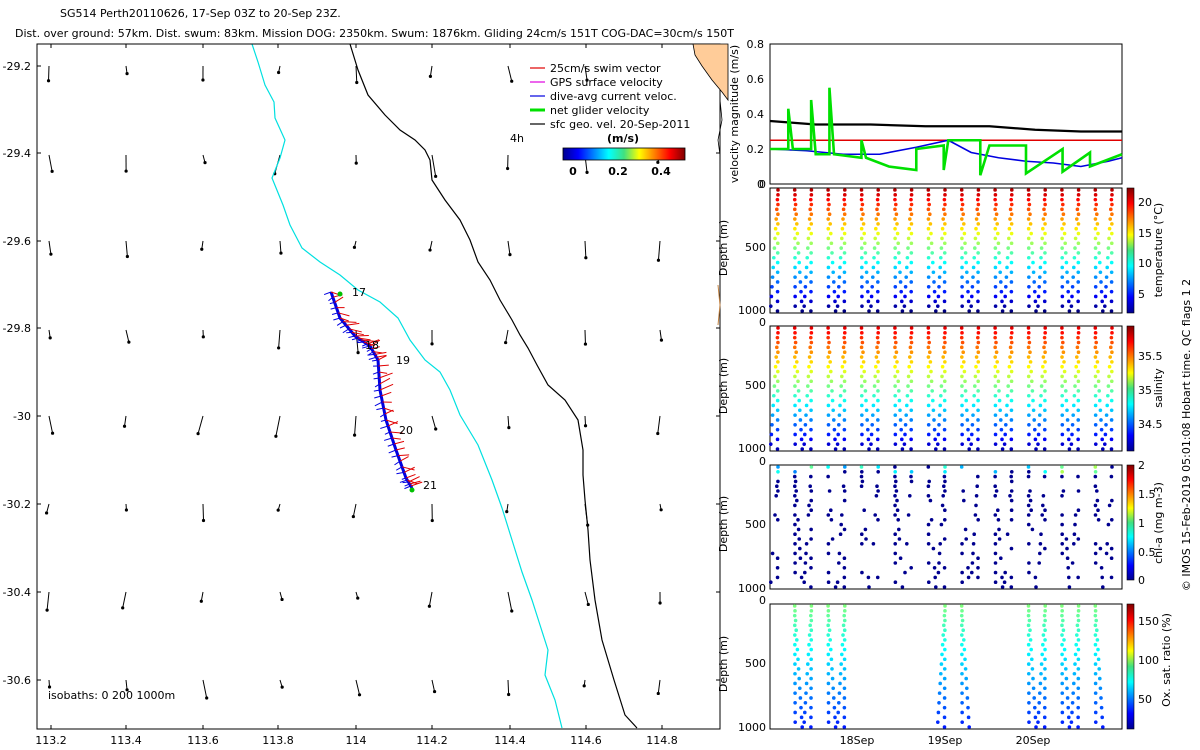 The height and width of the screenshot is (750, 1200). Describe the element at coordinates (762, 322) in the screenshot. I see `salinity-ytick-0: 0` at that location.